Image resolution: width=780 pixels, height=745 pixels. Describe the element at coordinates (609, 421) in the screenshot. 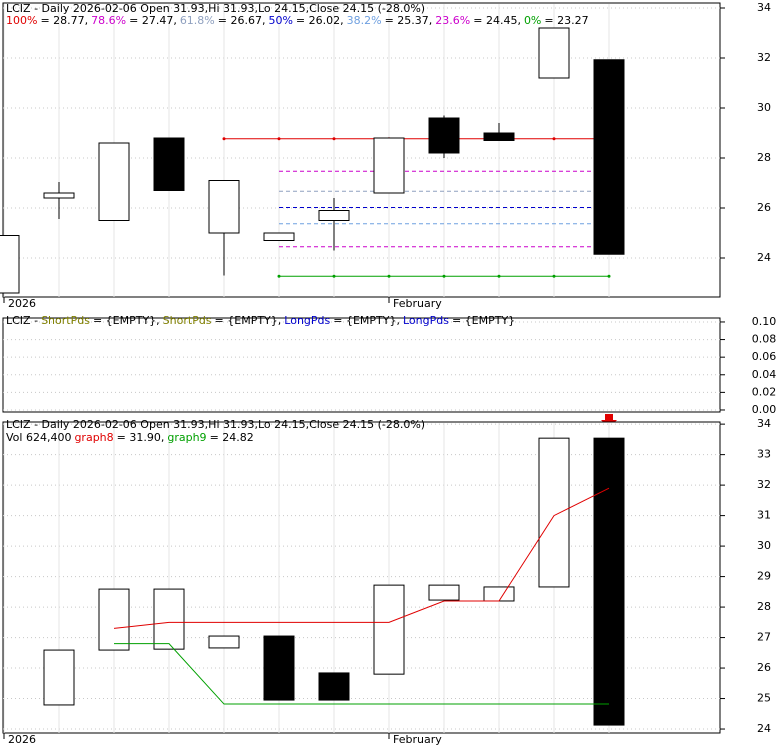

I see `signal-arrow` at that location.